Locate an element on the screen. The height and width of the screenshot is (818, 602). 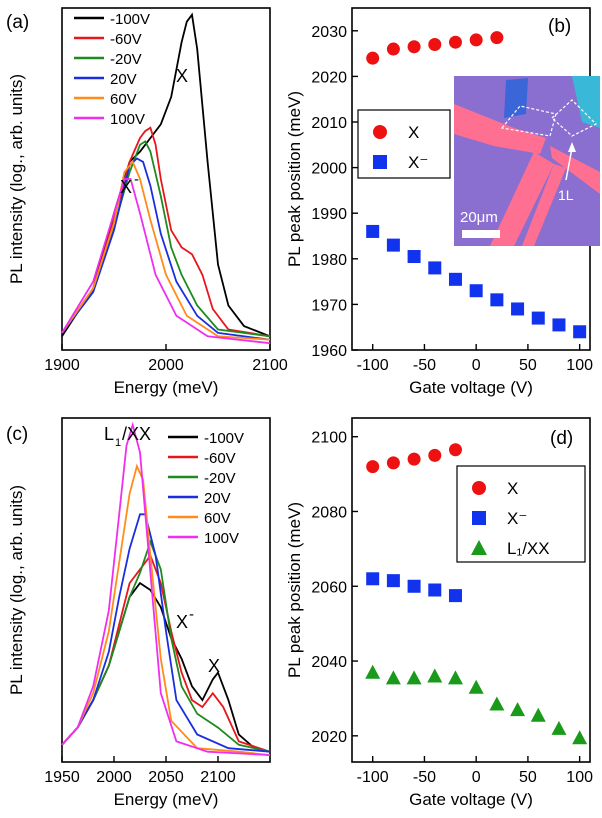
inset-scale-bar is located at coordinates (481, 234).